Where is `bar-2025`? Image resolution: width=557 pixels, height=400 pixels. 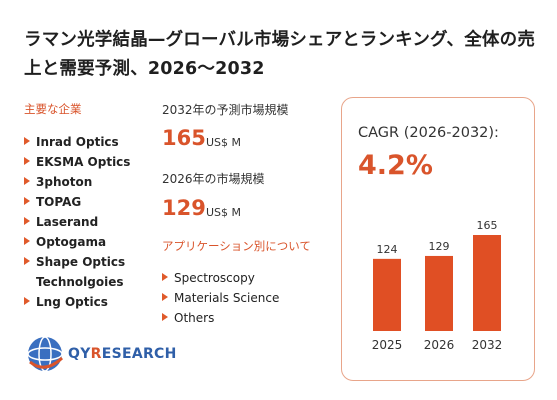 bar-2025 is located at coordinates (387, 294).